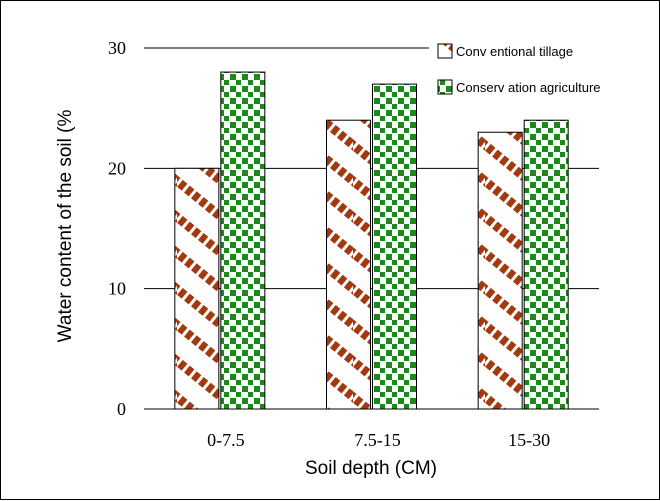  Describe the element at coordinates (65, 226) in the screenshot. I see `y-axis-title: Water content of the soil (%` at that location.